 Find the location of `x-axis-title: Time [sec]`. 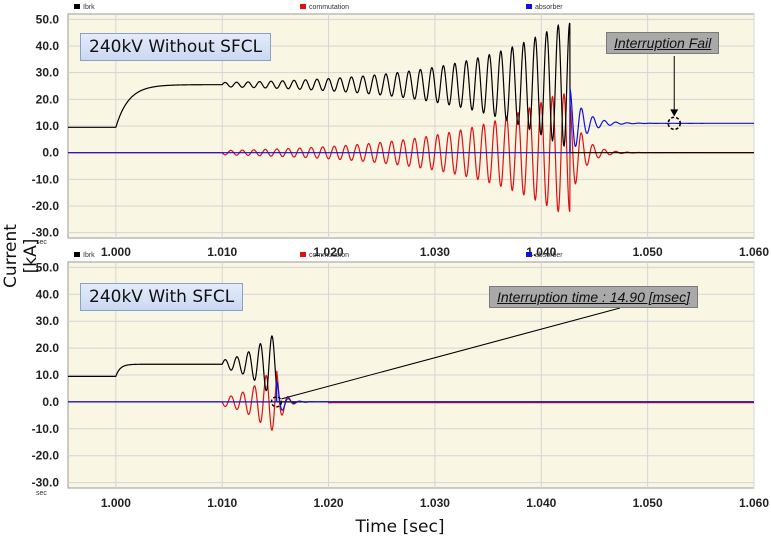

x-axis-title: Time [sec] is located at coordinates (400, 527).